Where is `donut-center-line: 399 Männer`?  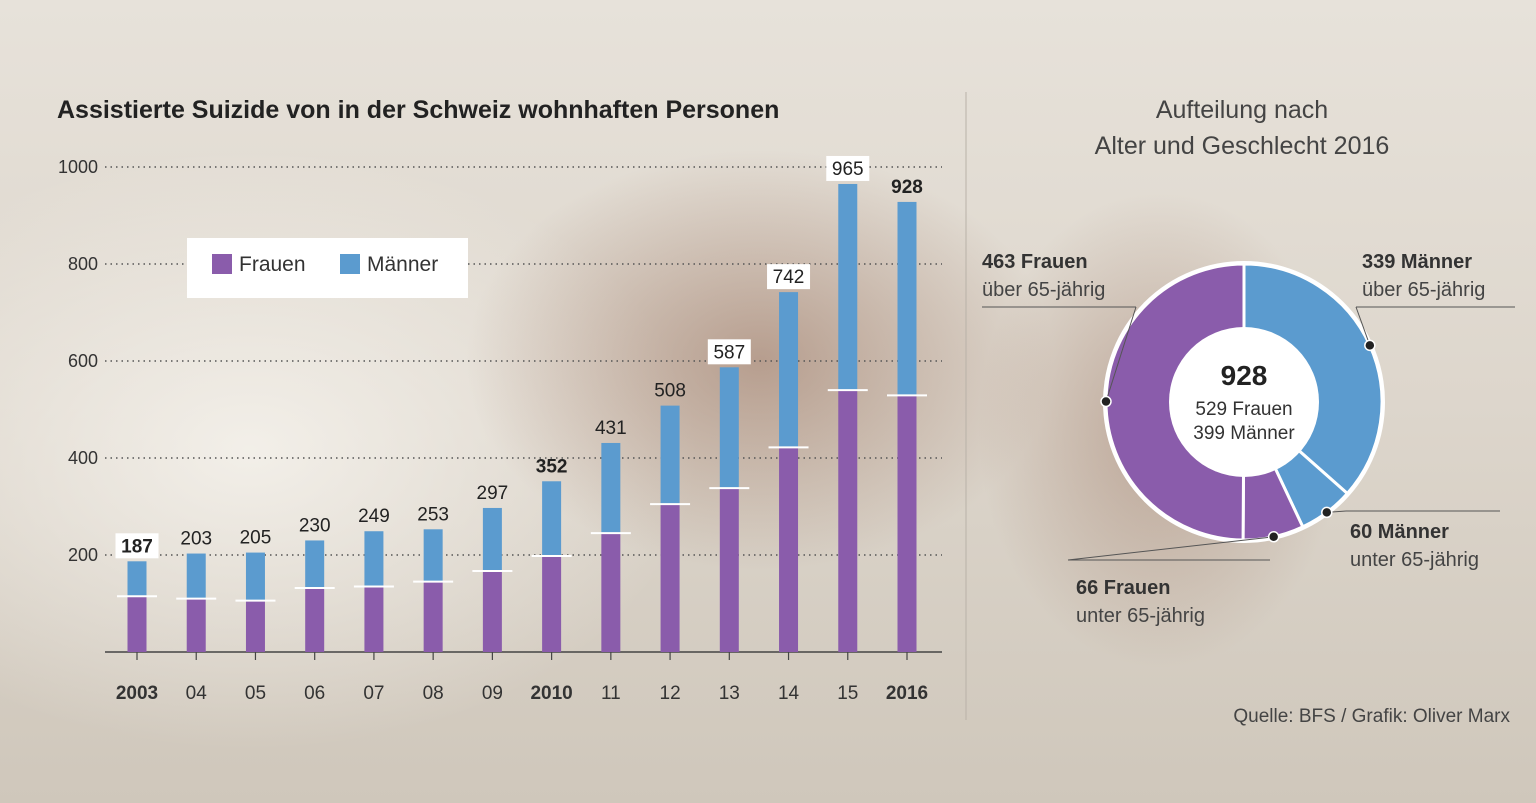
donut-center-line: 399 Männer is located at coordinates (1244, 433).